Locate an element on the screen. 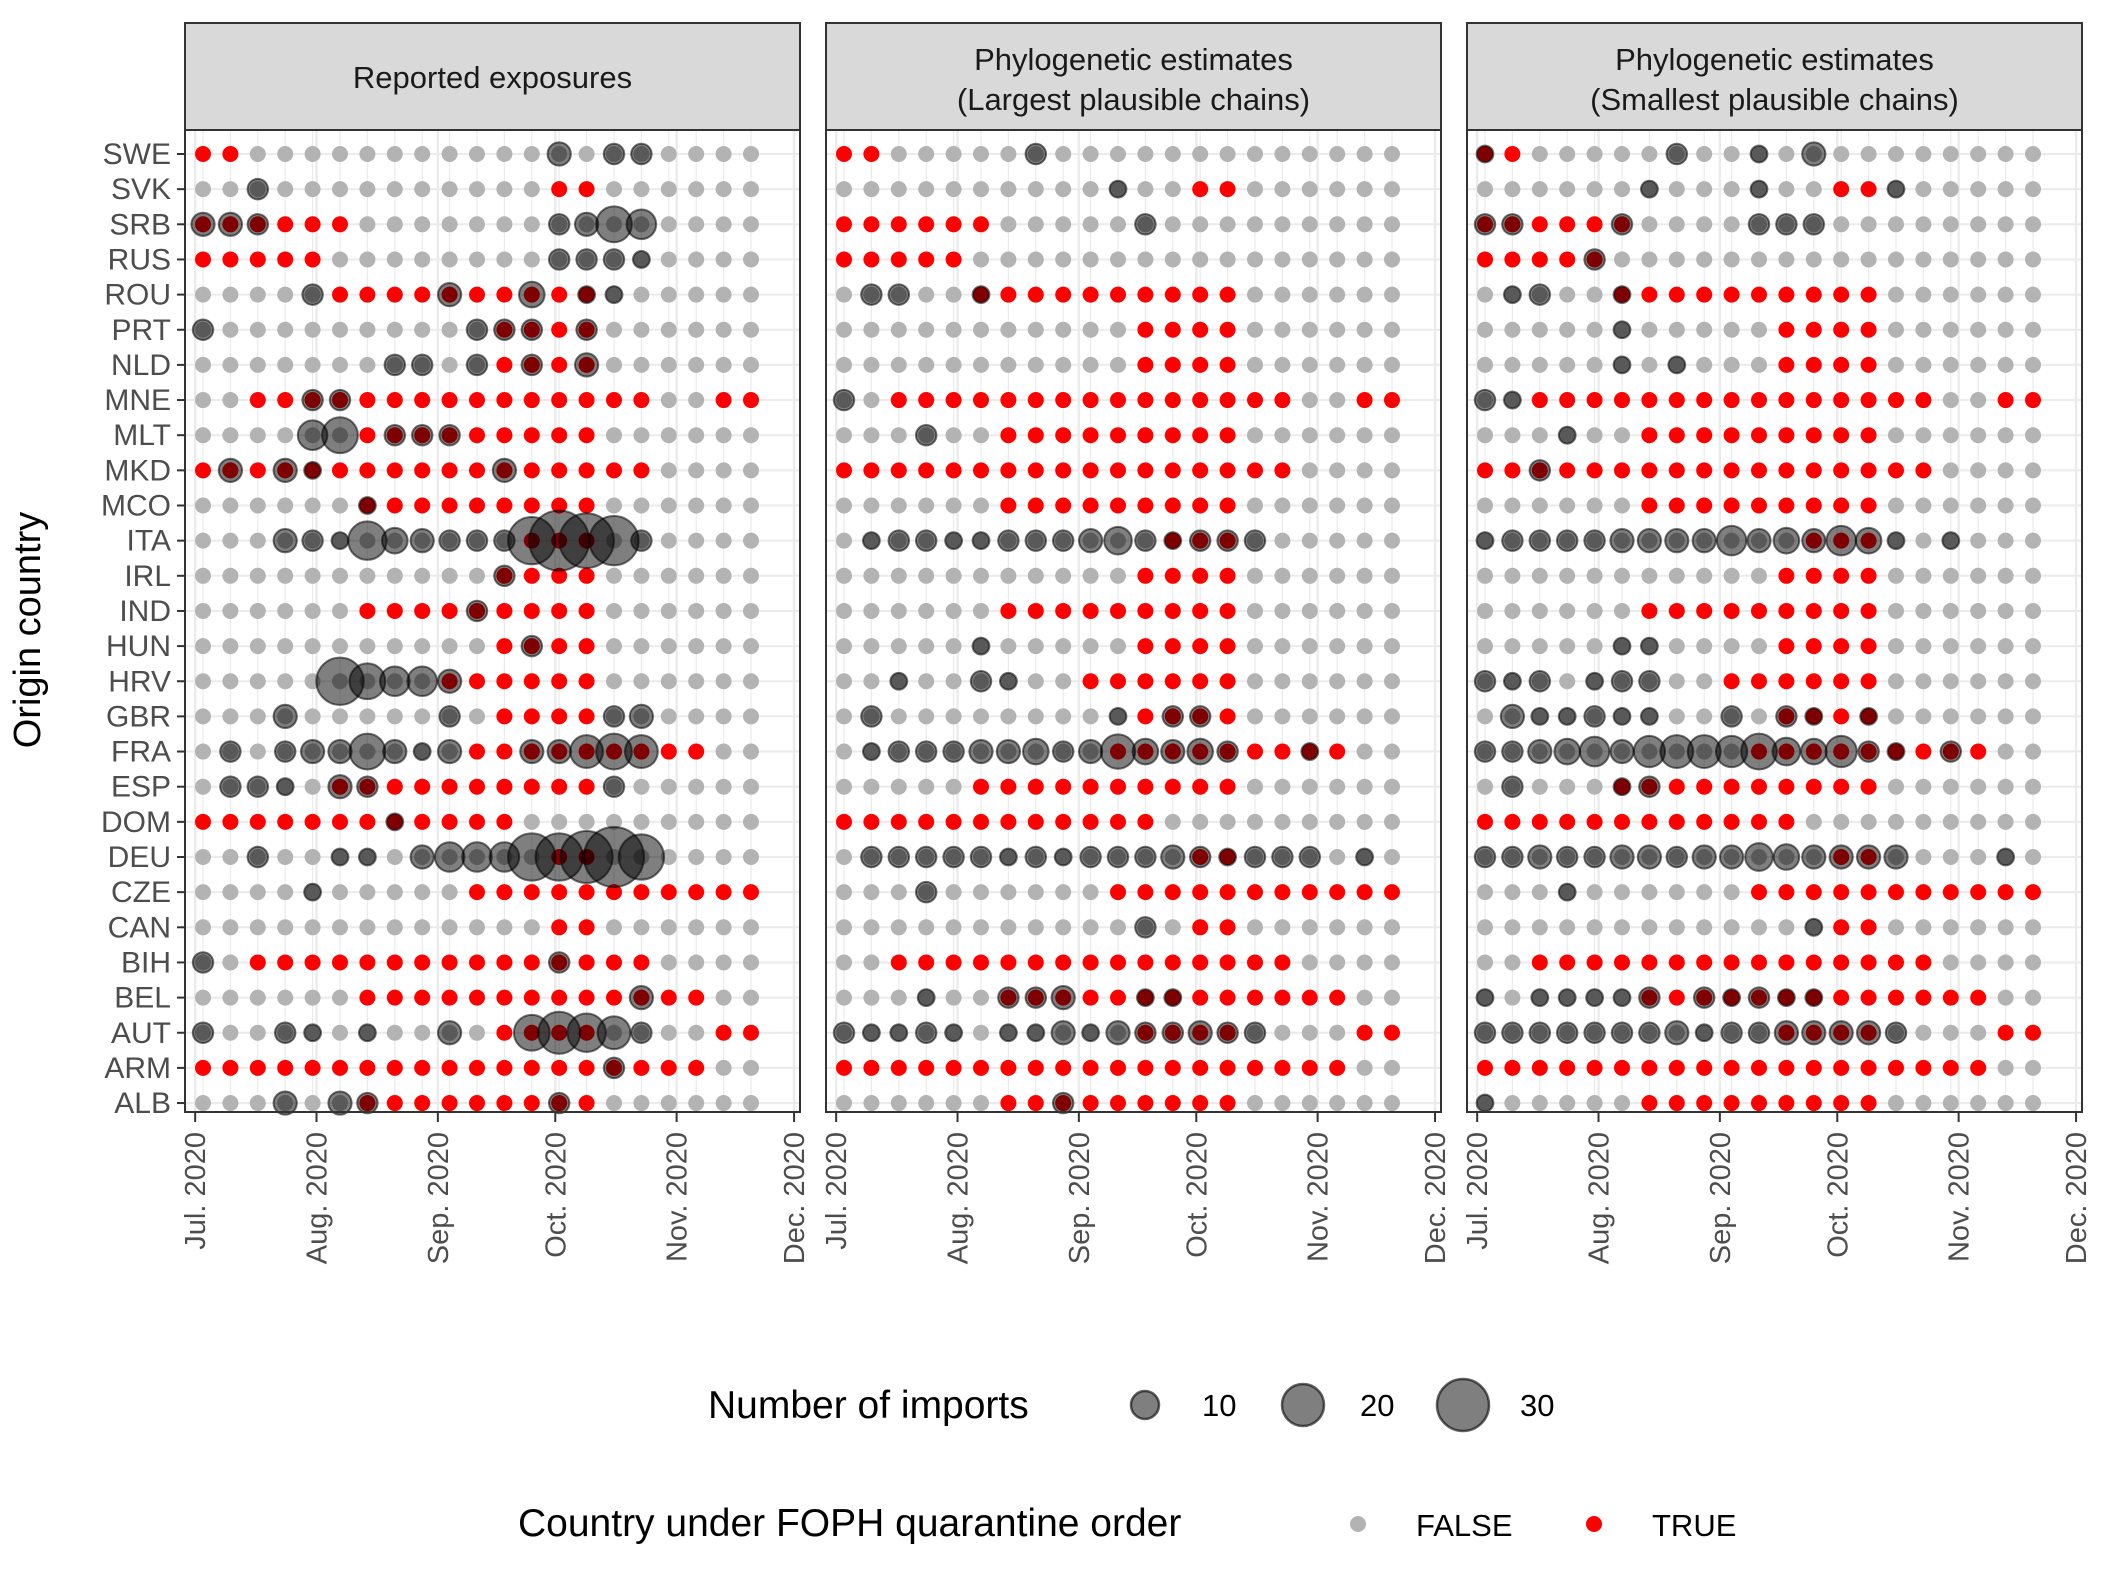 Image resolution: width=2102 pixels, height=1576 pixels. x-tick-label: Sep. 2020 is located at coordinates (439, 1198).